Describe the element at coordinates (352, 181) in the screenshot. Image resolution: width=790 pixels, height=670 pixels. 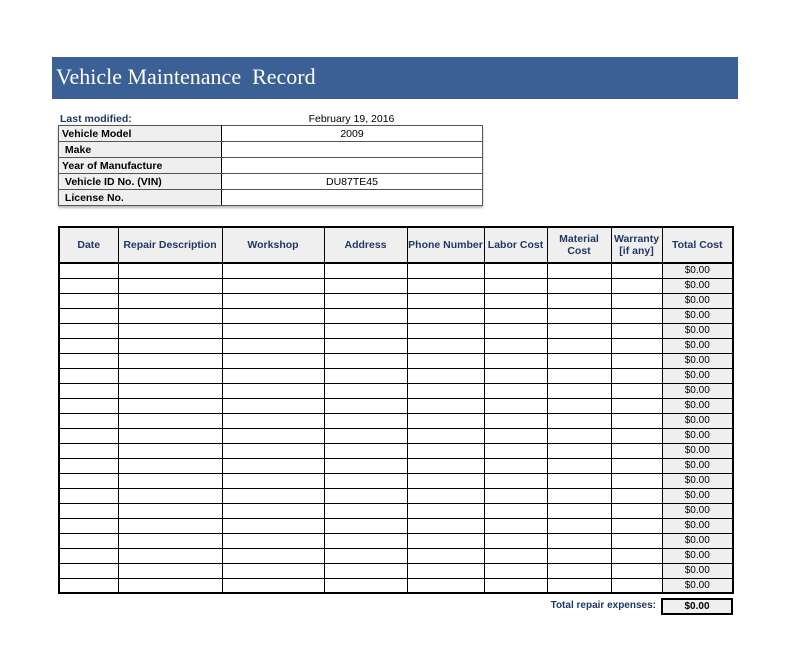
I see `info-value: DU87TE45` at that location.